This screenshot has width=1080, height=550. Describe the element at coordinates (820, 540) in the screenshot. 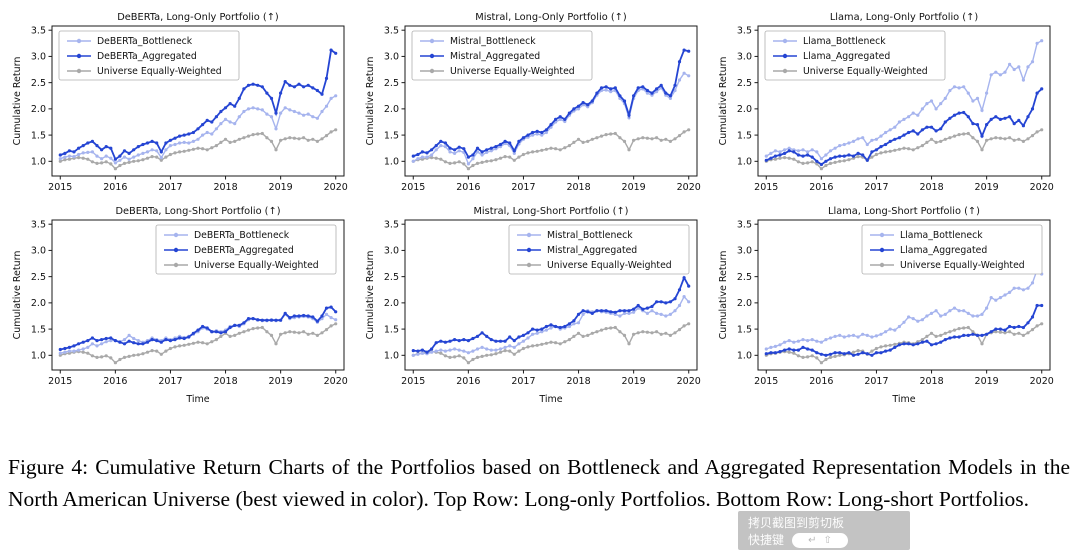

I see `shortcut-key-pill: ↵ ⇧` at that location.